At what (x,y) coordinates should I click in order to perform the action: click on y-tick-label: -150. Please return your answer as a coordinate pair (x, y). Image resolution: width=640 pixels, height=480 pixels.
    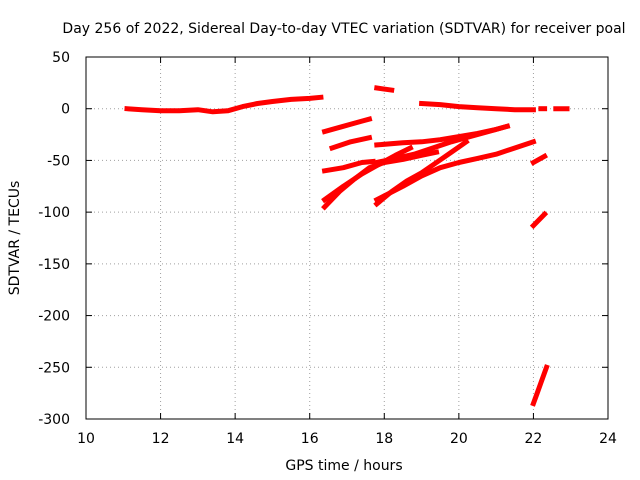
    Looking at the image, I should click on (54, 265).